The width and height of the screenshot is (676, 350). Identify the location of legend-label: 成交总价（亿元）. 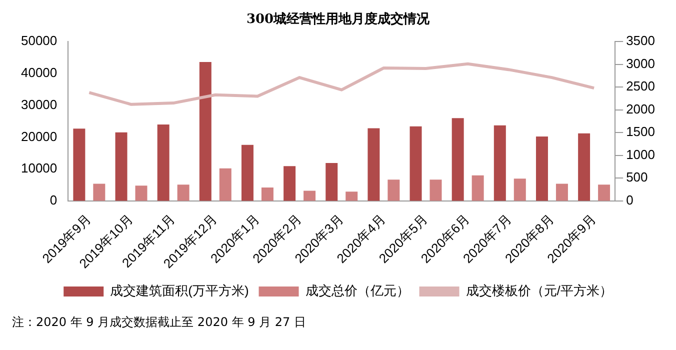
(357, 290).